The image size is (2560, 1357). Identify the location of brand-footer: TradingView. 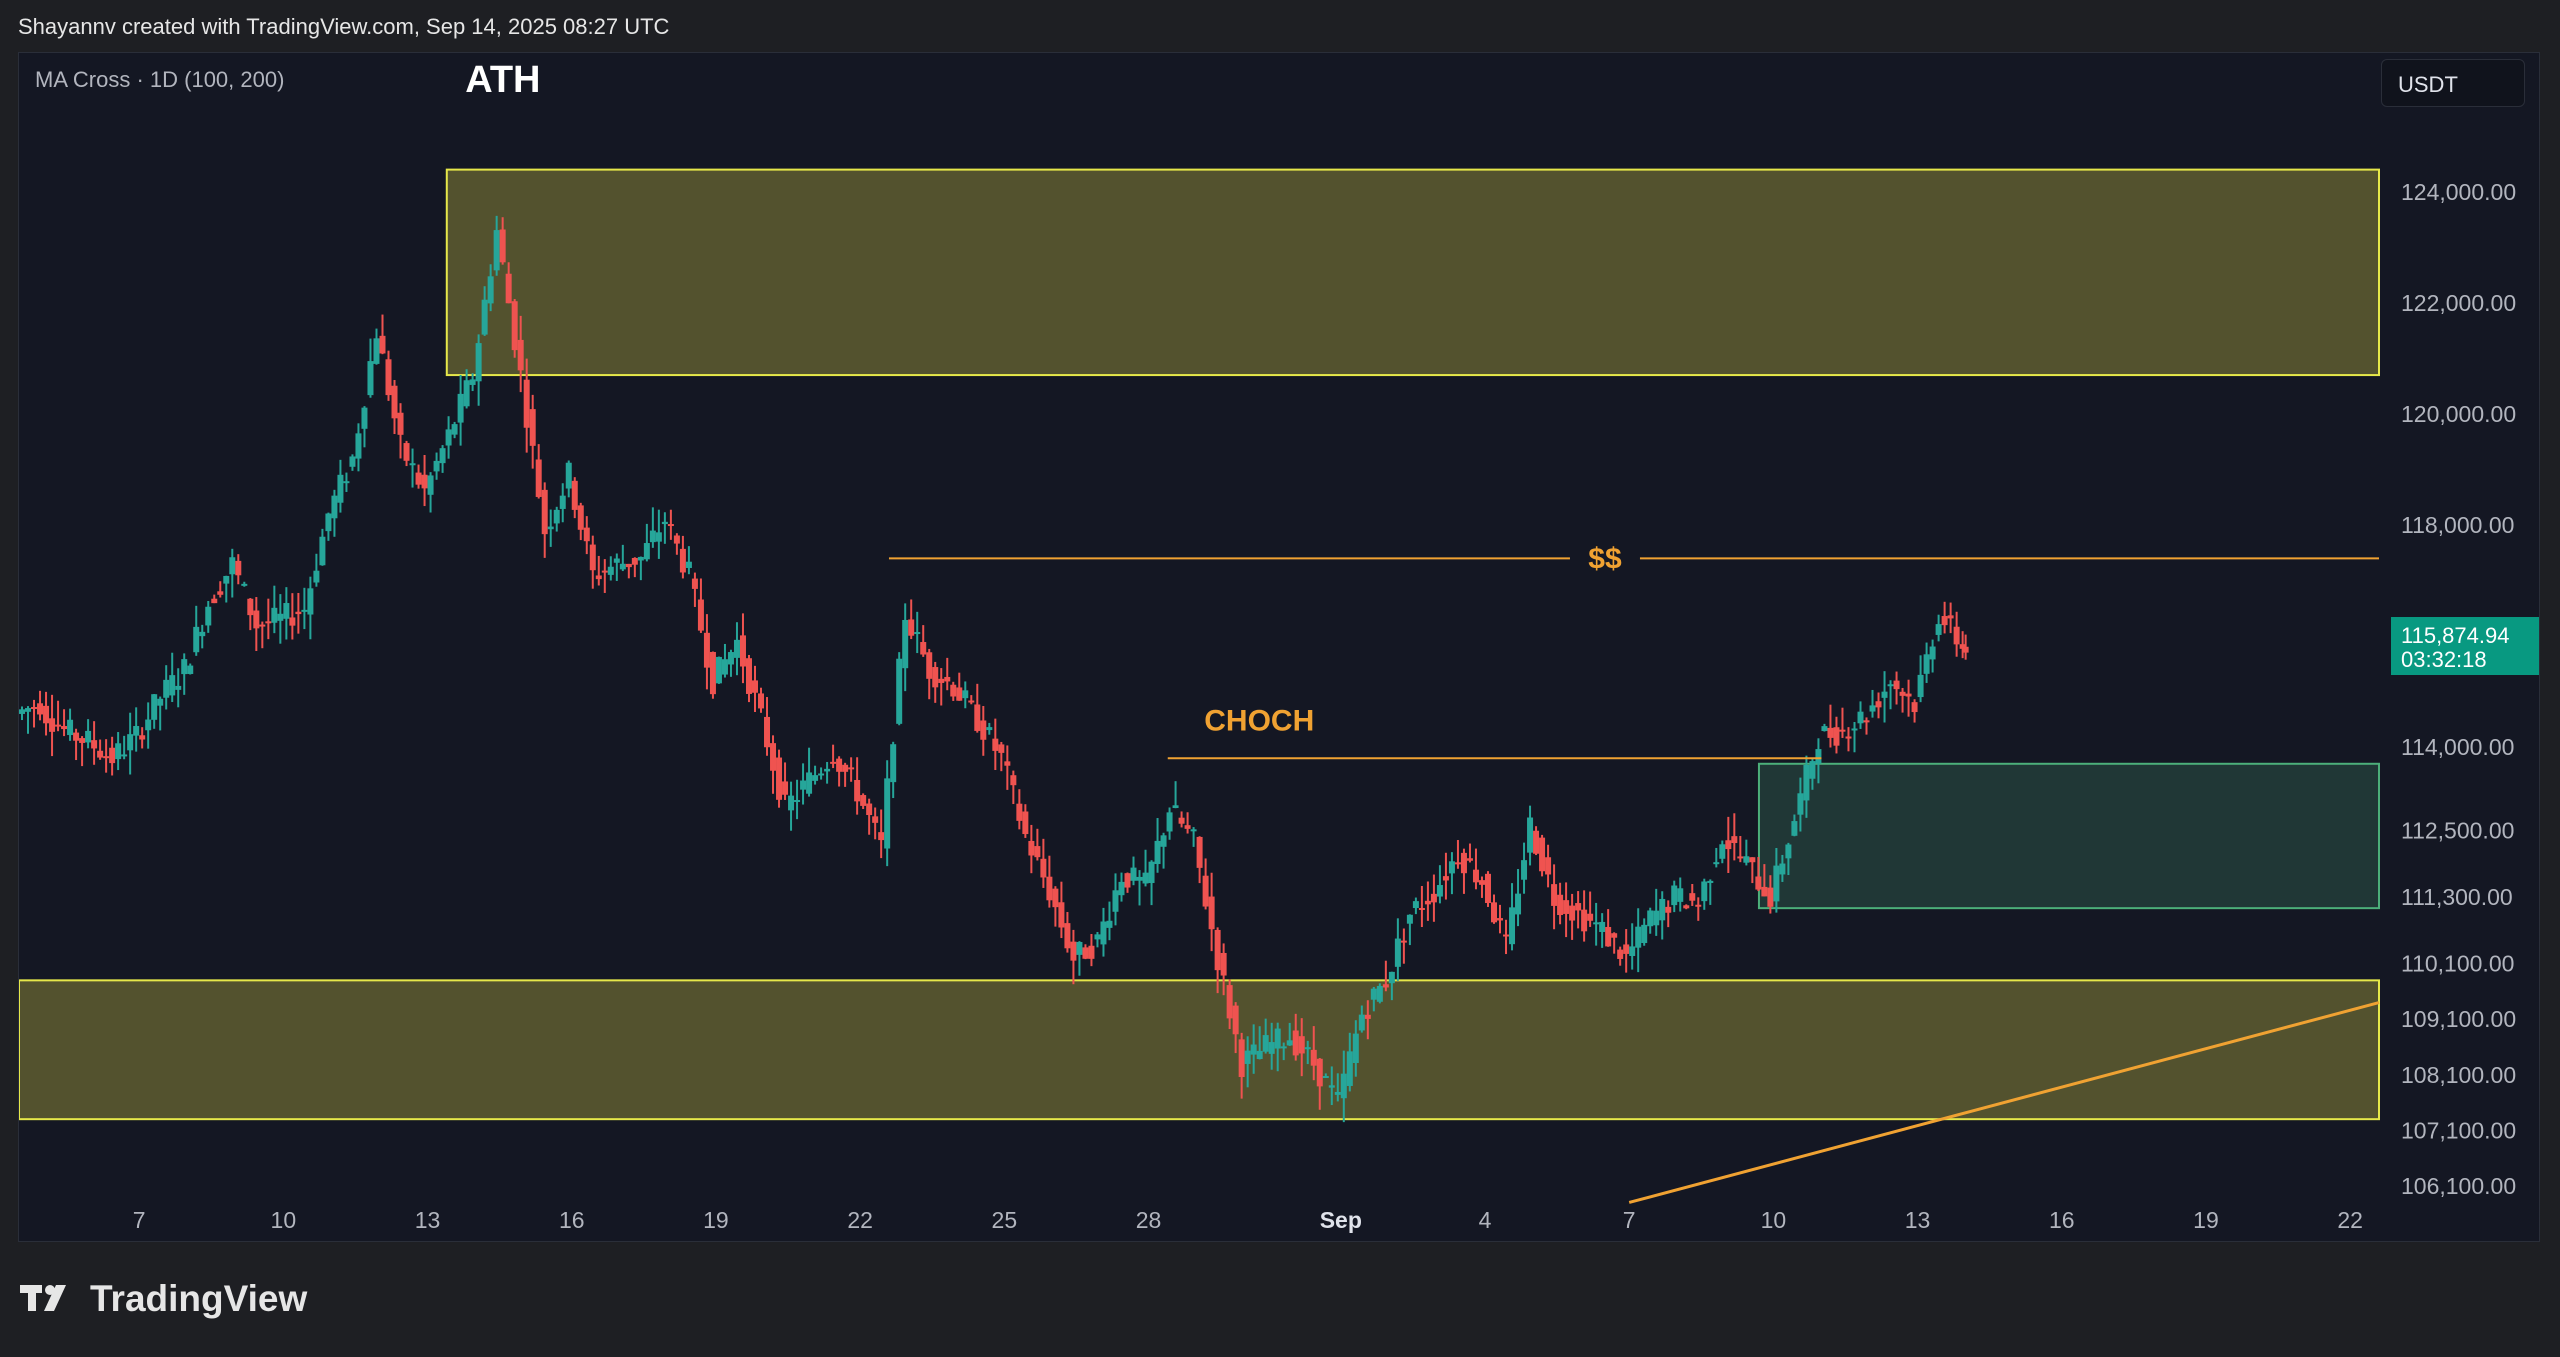
(163, 1299).